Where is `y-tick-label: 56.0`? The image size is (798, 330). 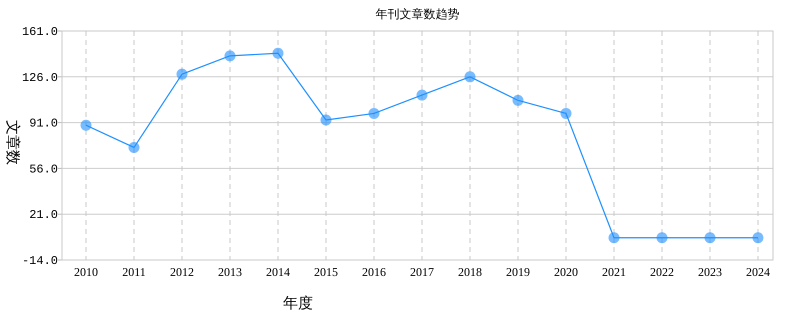 y-tick-label: 56.0 is located at coordinates (43, 169).